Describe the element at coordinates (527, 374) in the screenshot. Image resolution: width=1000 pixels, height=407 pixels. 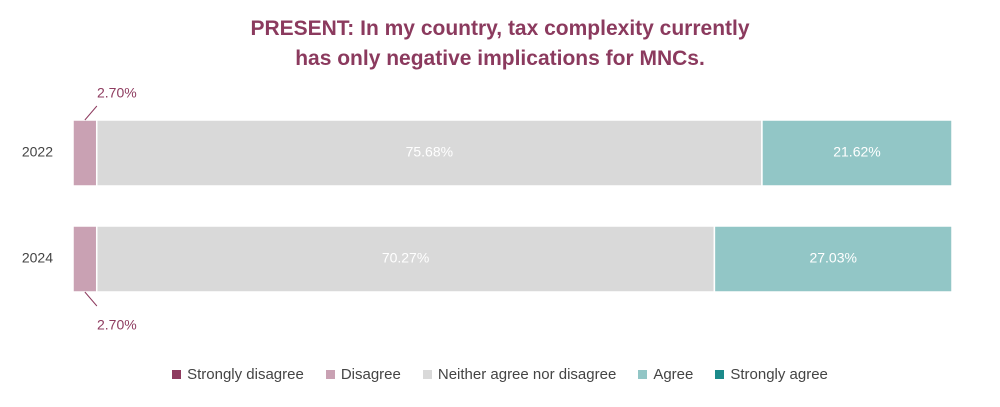
I see `legend-label: Neither agree nor disagree` at that location.